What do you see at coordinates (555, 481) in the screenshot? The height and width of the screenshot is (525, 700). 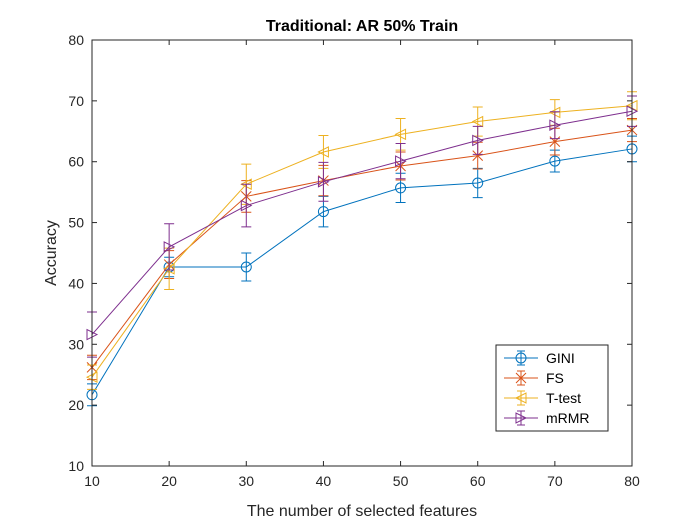 I see `x-tick-label: 70` at bounding box center [555, 481].